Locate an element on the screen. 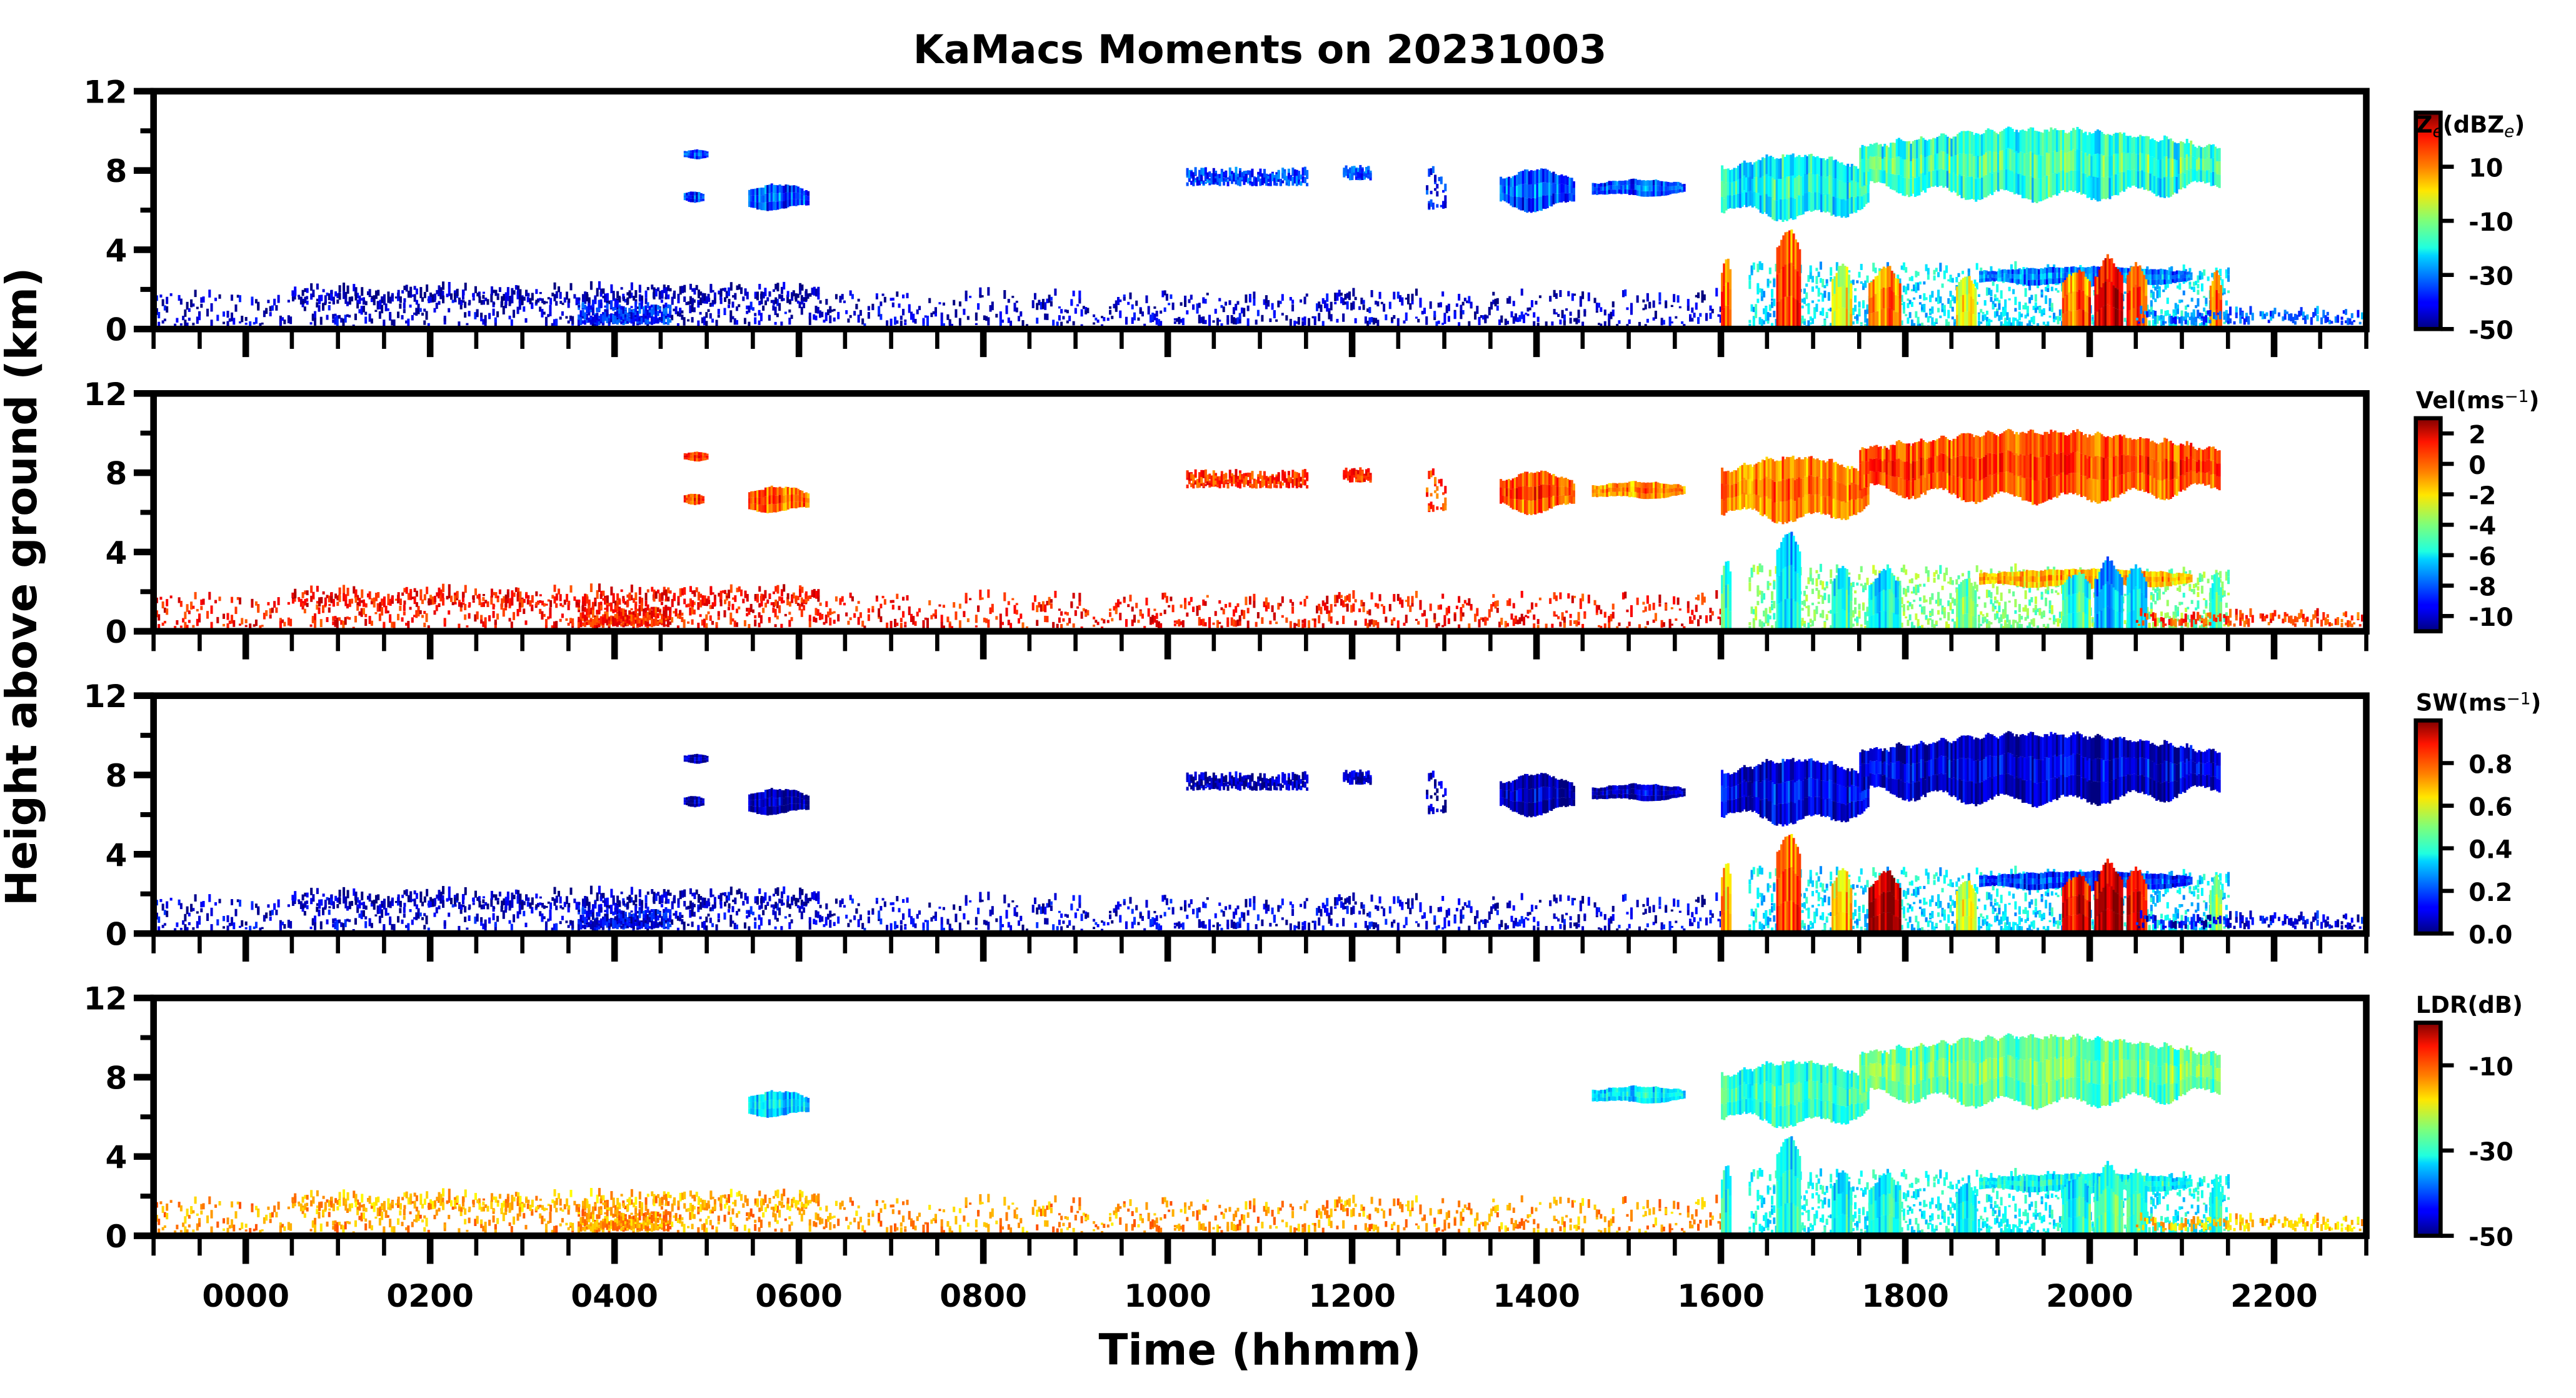 Image resolution: width=2576 pixels, height=1398 pixels. colorbar-title-part: e is located at coordinates (2509, 131).